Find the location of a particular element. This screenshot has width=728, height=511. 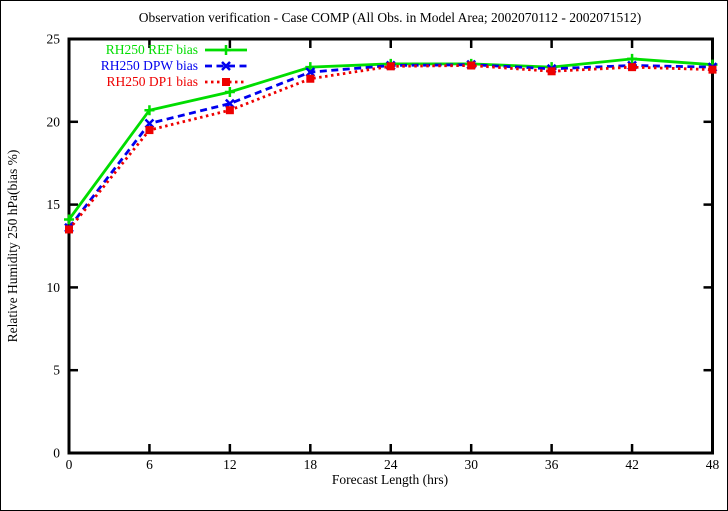

y-tick-label: 25 is located at coordinates (54, 39).